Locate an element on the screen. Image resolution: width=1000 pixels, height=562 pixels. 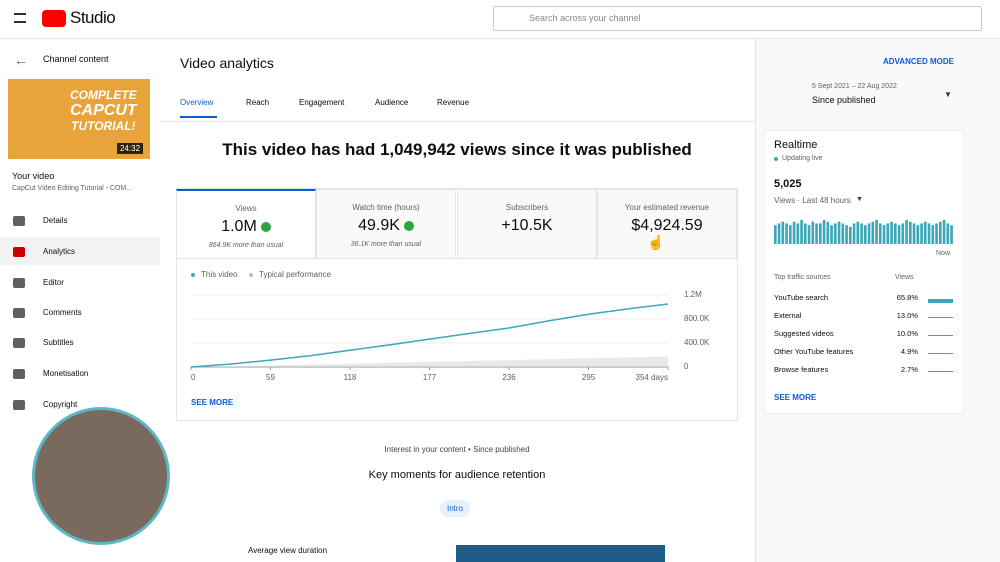
tab: Reach is located at coordinates (258, 102).